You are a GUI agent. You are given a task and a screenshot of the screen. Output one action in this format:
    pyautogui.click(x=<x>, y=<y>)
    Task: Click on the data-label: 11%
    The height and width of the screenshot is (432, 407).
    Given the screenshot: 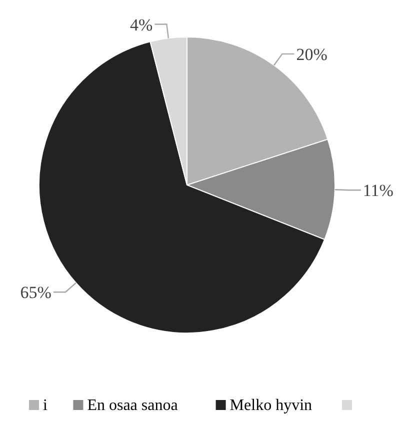 What is the action you would take?
    pyautogui.click(x=378, y=190)
    